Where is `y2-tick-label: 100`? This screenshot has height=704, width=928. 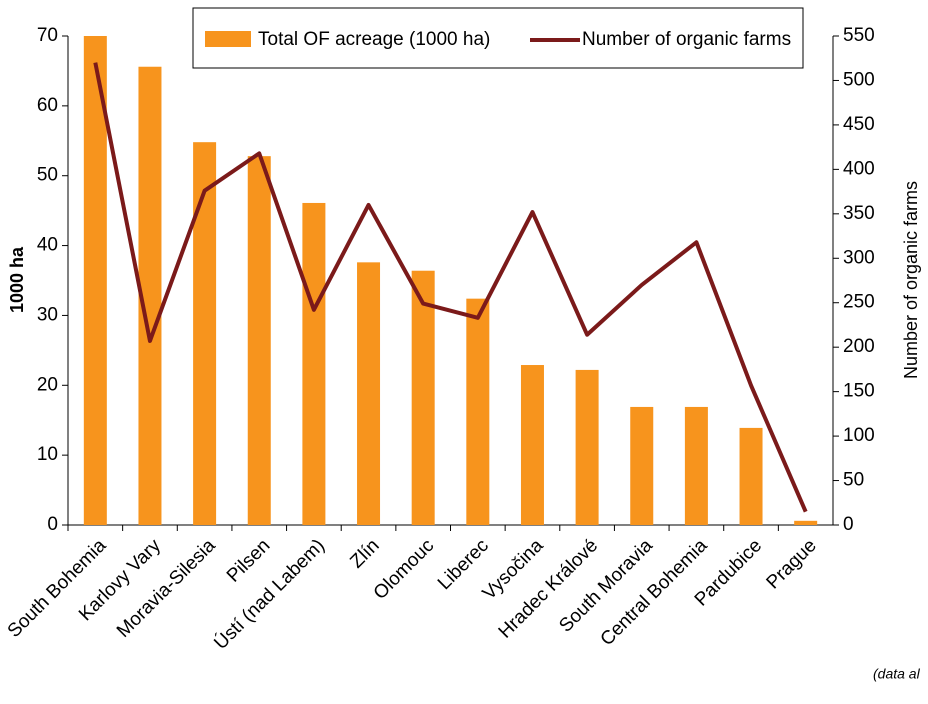
y2-tick-label: 100 is located at coordinates (859, 435).